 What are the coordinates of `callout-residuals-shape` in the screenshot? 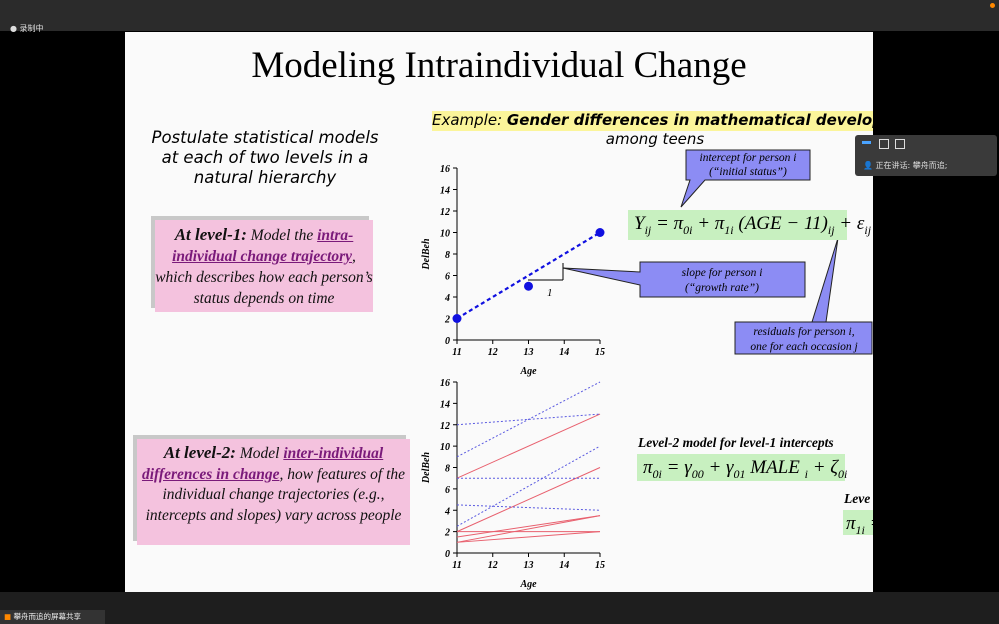 It's located at (803, 296).